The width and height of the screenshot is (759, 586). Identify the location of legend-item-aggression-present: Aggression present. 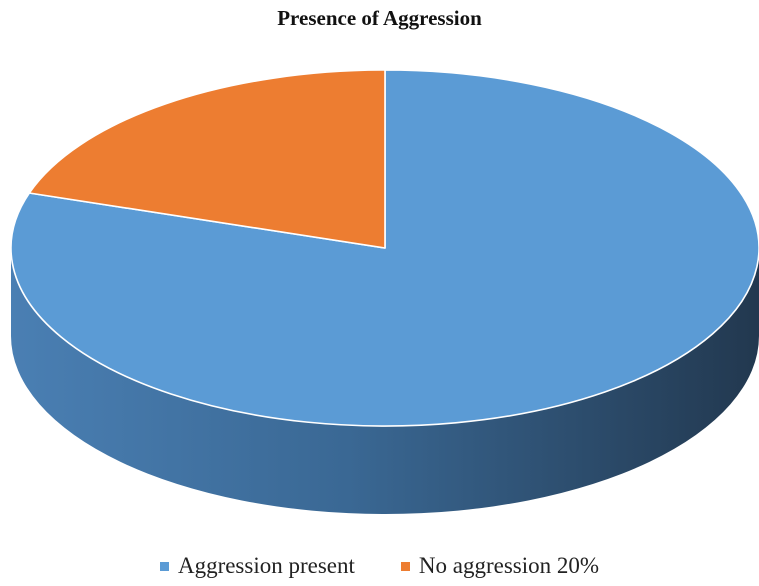
(257, 566).